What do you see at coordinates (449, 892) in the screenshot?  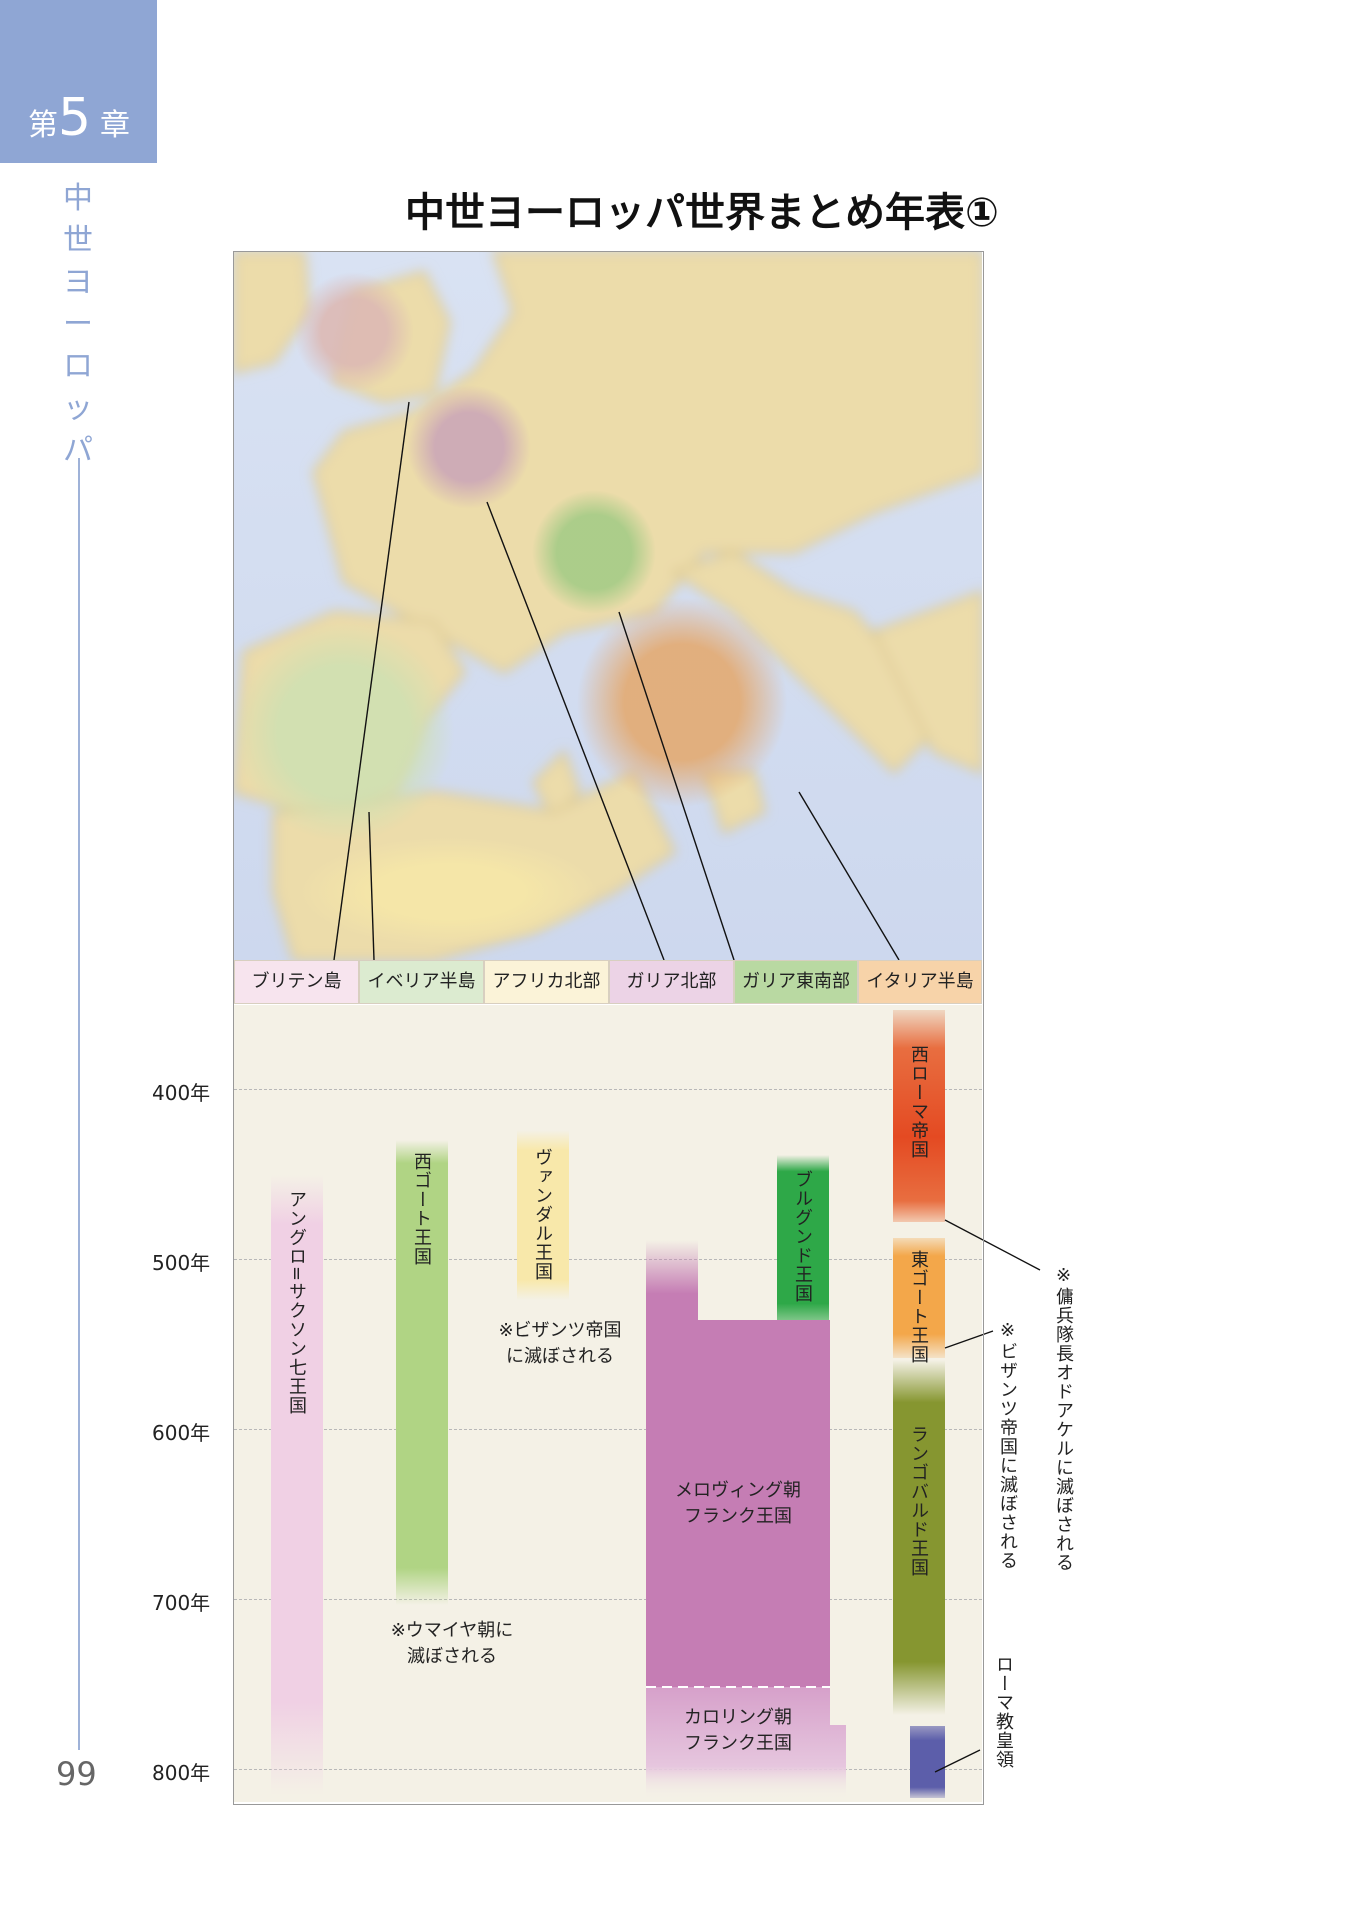 I see `north-africa-region` at bounding box center [449, 892].